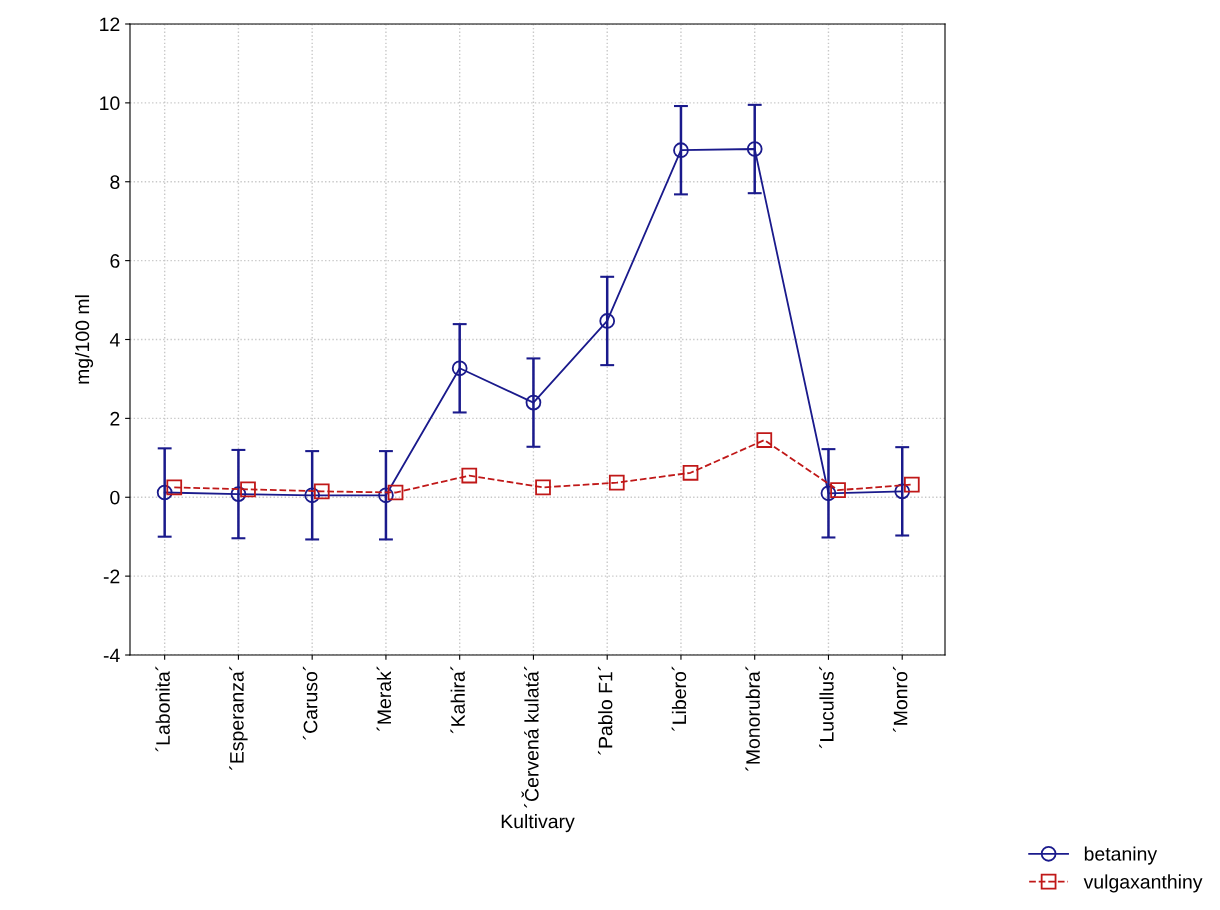 The image size is (1220, 910). Describe the element at coordinates (1143, 883) in the screenshot. I see `legend-label: vulgaxanthiny` at that location.